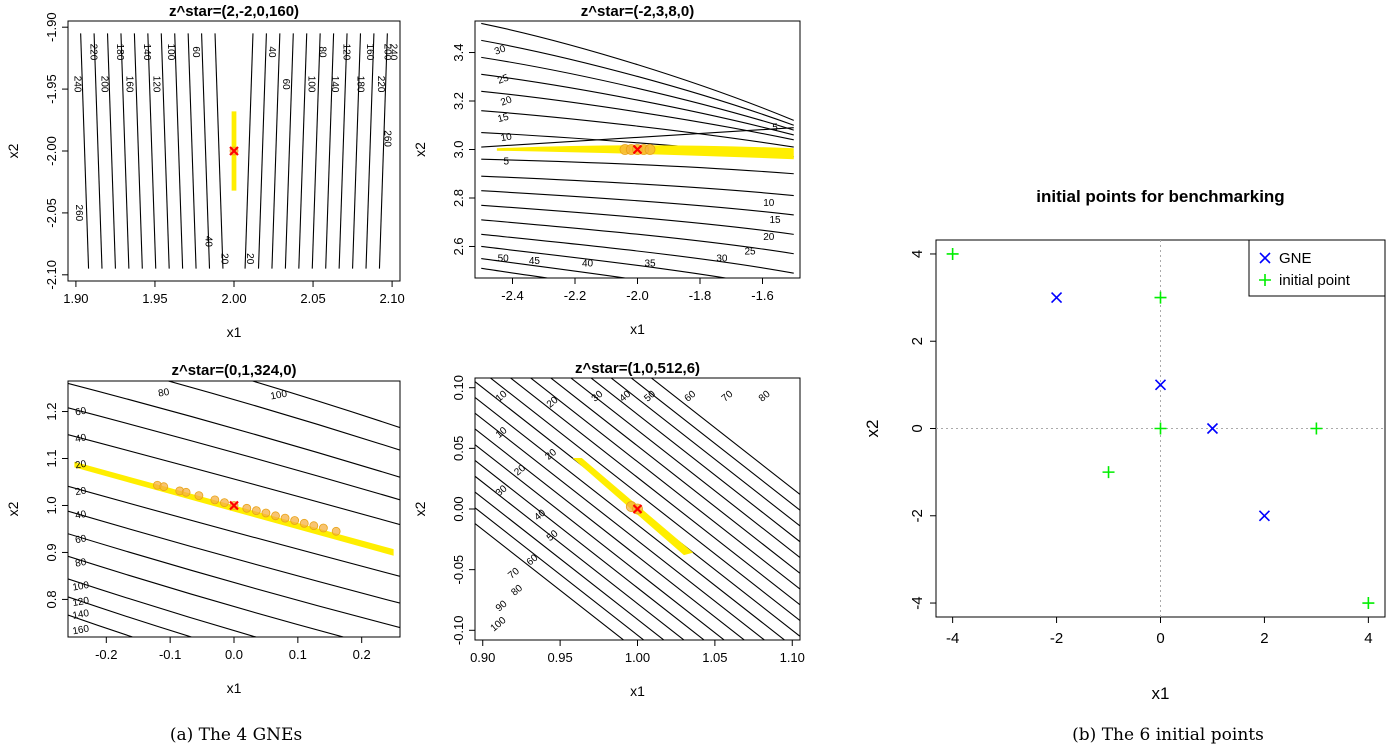  Describe the element at coordinates (517, 591) in the screenshot. I see `p4-contour-label: 80` at that location.